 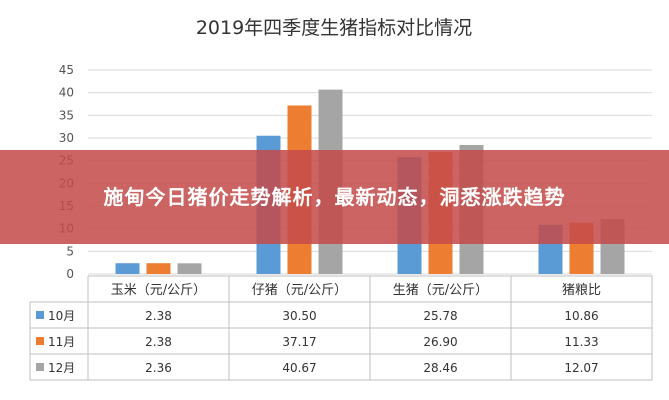 What do you see at coordinates (61, 342) in the screenshot?
I see `legend-label: 11月` at bounding box center [61, 342].